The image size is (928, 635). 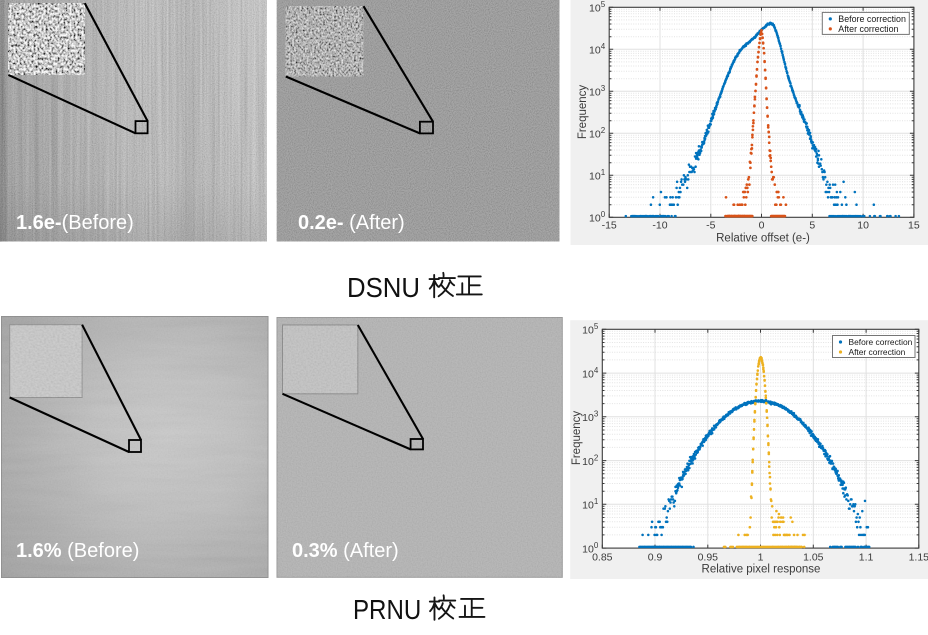 What do you see at coordinates (761, 570) in the screenshot?
I see `svg-text: Relative pixel response` at bounding box center [761, 570].